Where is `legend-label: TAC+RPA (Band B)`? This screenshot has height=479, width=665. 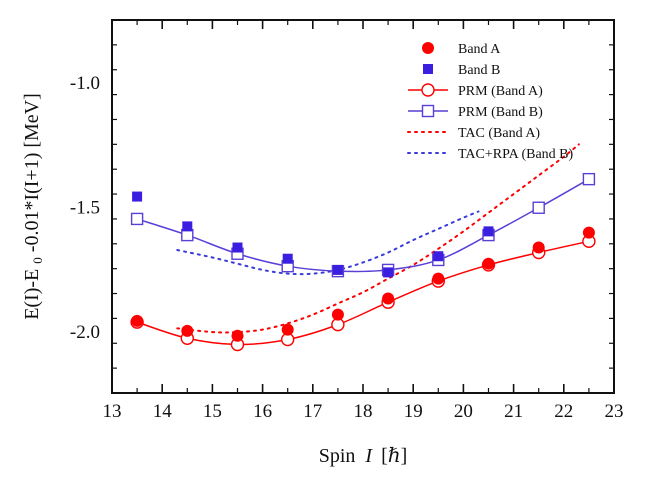 legend-label: TAC+RPA (Band B) is located at coordinates (516, 154).